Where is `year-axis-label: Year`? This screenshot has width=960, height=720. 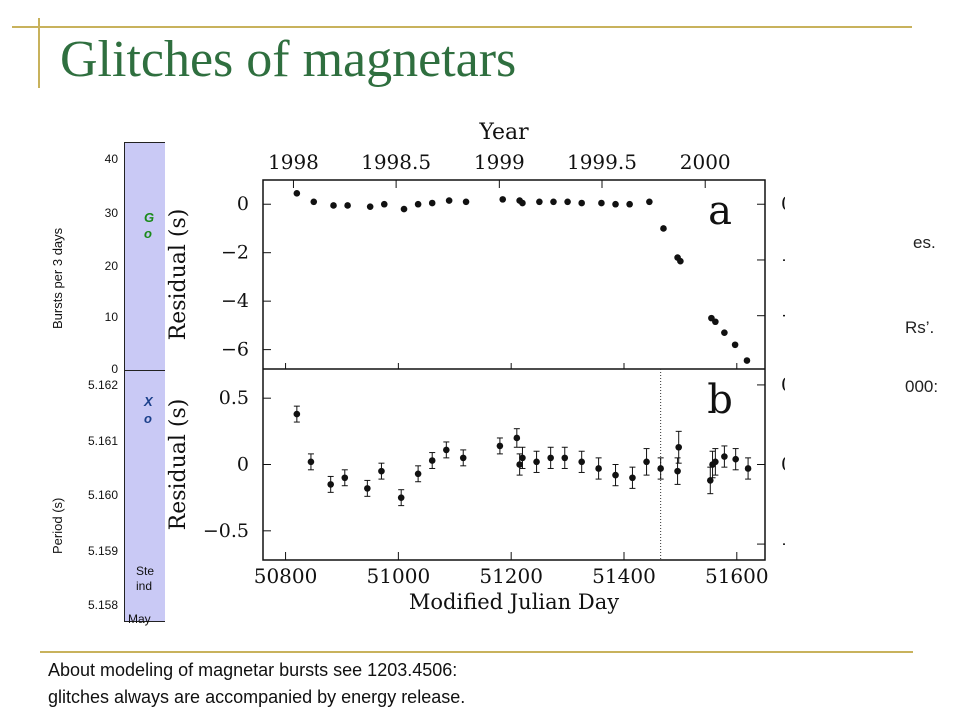 year-axis-label: Year is located at coordinates (503, 132).